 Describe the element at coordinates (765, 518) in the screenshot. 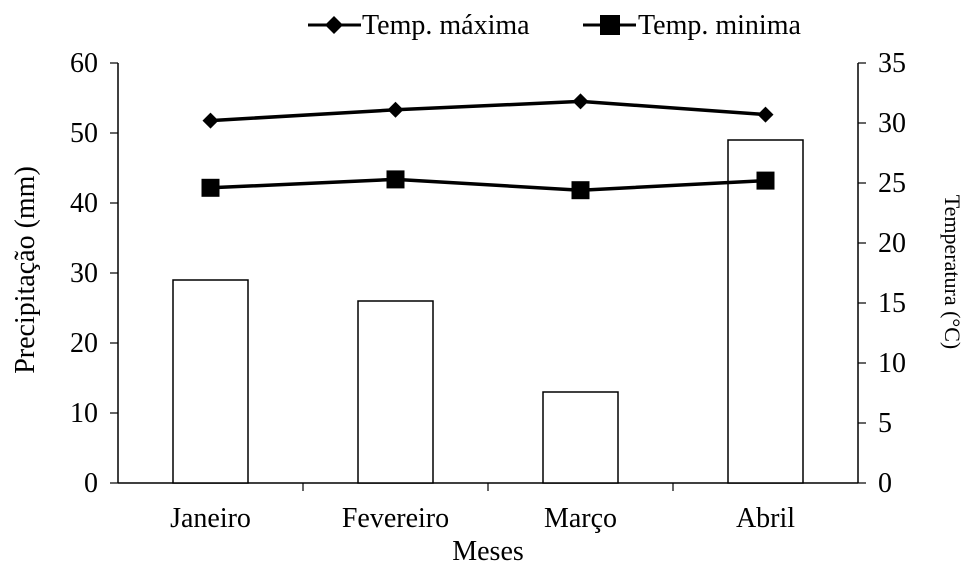

I see `x-category-label: Abril` at that location.